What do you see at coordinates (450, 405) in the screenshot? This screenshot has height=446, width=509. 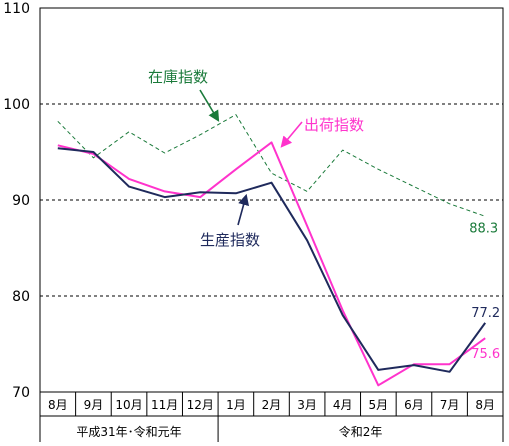 I see `x-tick-label: 7月` at bounding box center [450, 405].